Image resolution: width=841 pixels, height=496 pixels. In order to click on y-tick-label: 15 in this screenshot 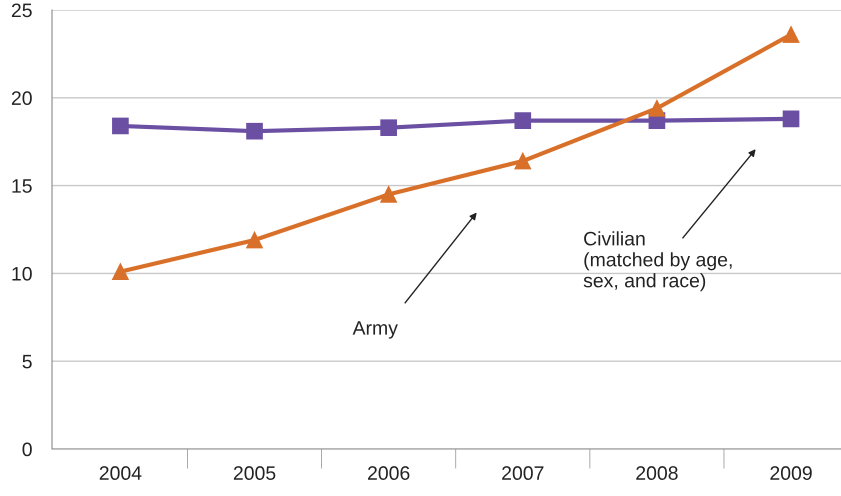, I will do `click(22, 186)`.